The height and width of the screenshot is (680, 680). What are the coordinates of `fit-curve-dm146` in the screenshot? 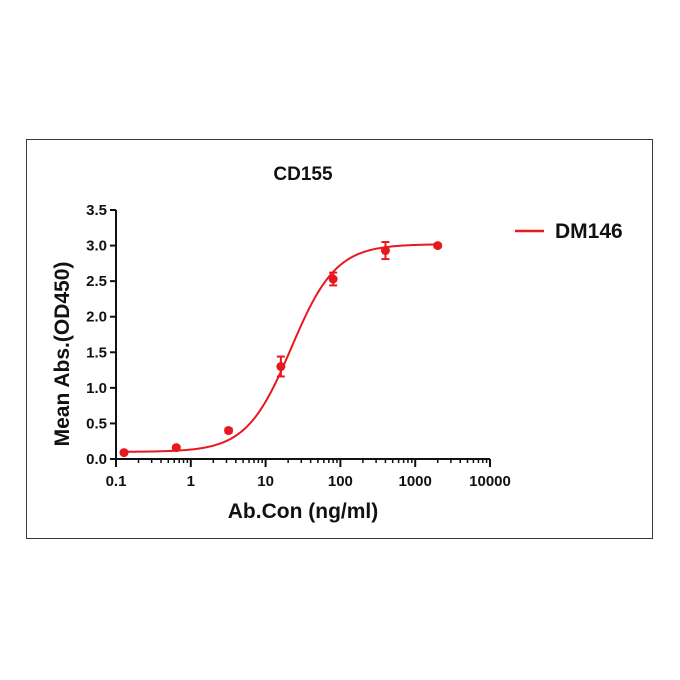 It's located at (281, 348).